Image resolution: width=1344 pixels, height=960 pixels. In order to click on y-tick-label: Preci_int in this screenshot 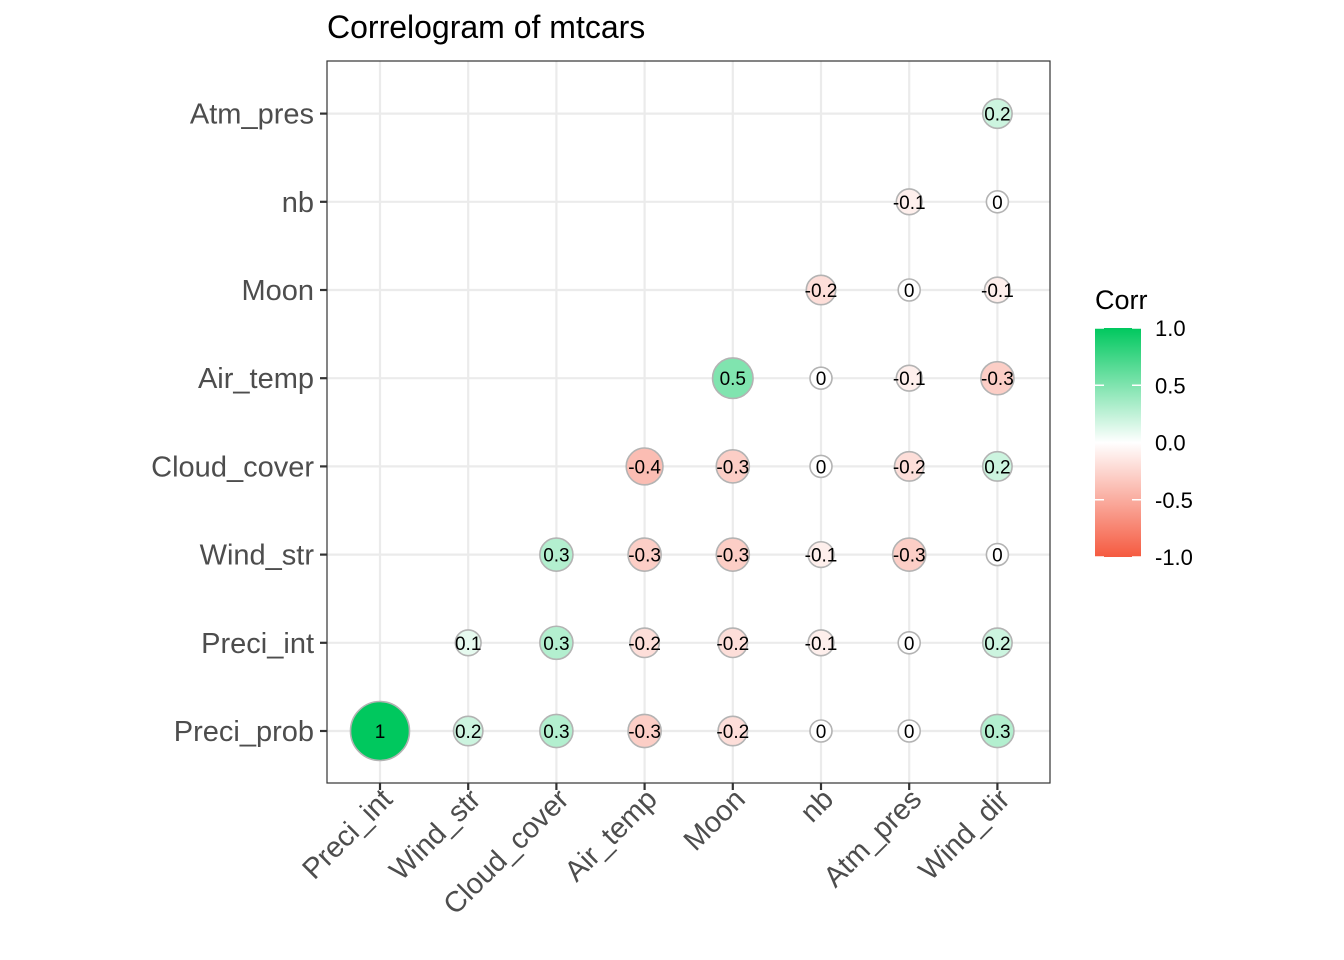, I will do `click(257, 644)`.